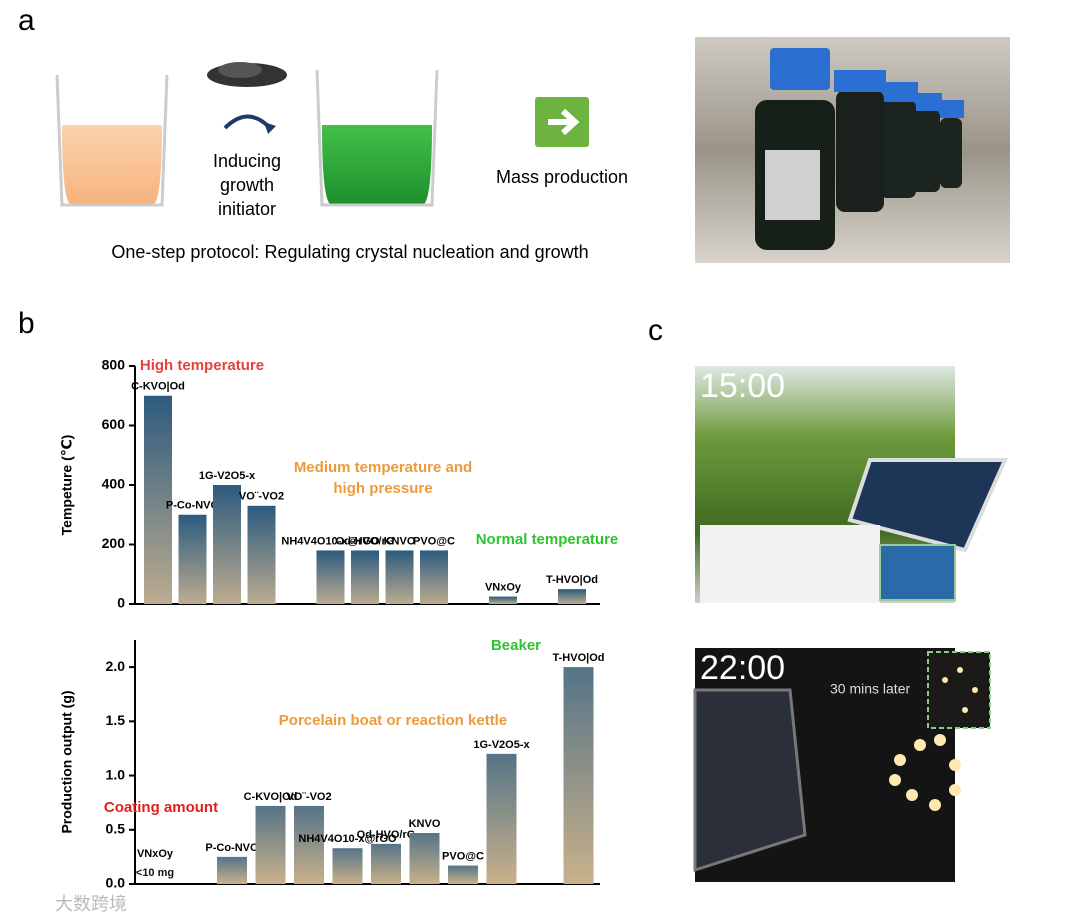  I want to click on y-tick-label: 1.5, so click(116, 720).